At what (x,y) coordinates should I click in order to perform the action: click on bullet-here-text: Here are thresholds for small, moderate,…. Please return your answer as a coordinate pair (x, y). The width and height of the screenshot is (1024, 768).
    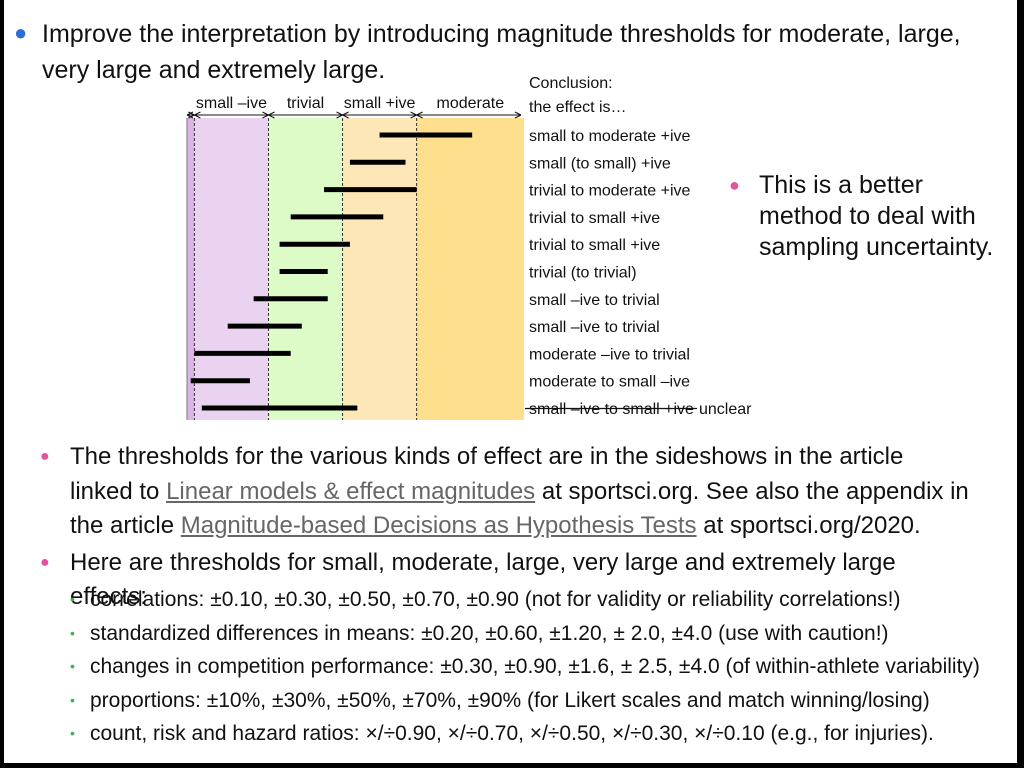
    Looking at the image, I should click on (483, 579).